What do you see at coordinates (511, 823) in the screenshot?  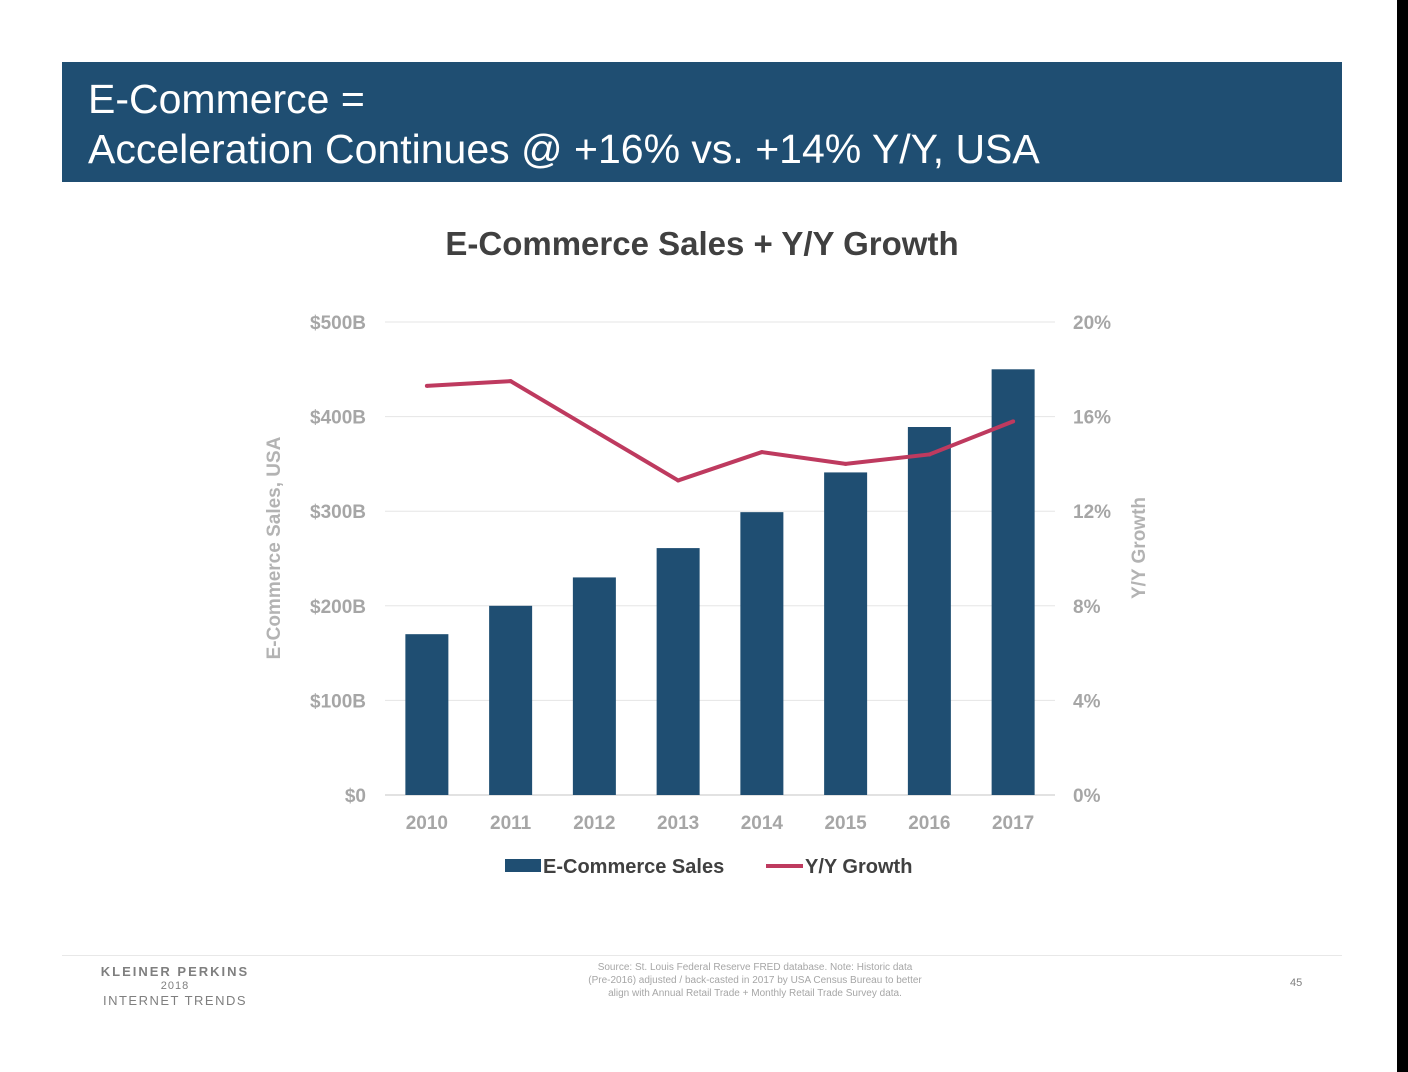 I see `x-tick-label: 2011` at bounding box center [511, 823].